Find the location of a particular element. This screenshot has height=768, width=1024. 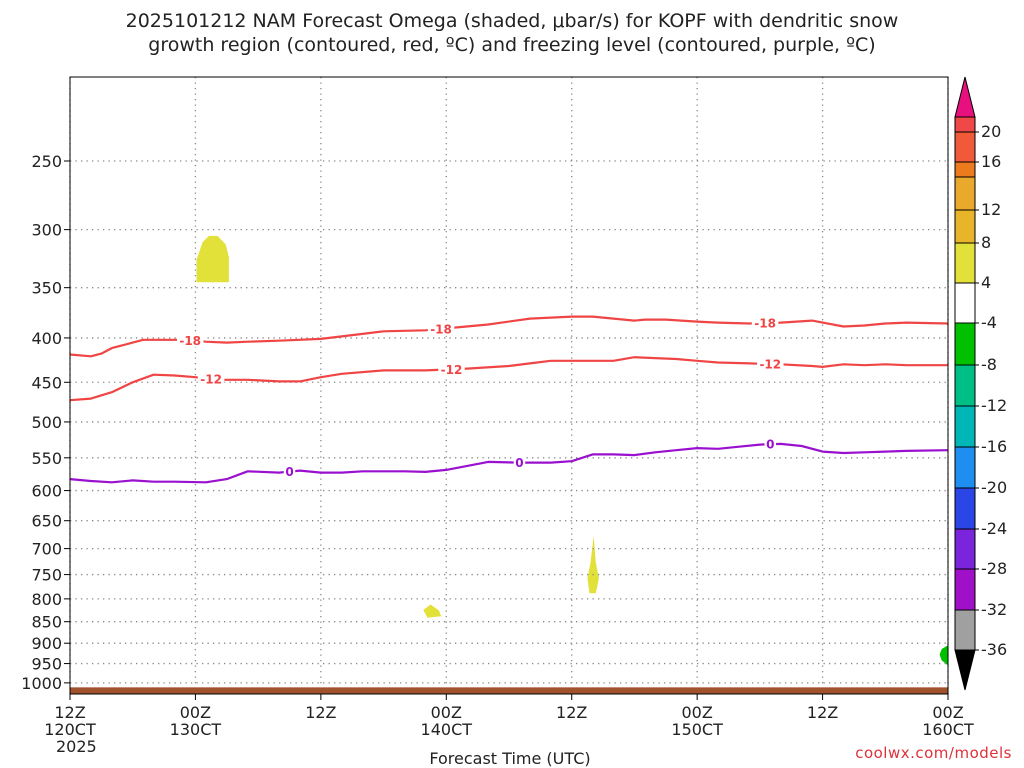

colorbar-label-0: 20 is located at coordinates (991, 131).